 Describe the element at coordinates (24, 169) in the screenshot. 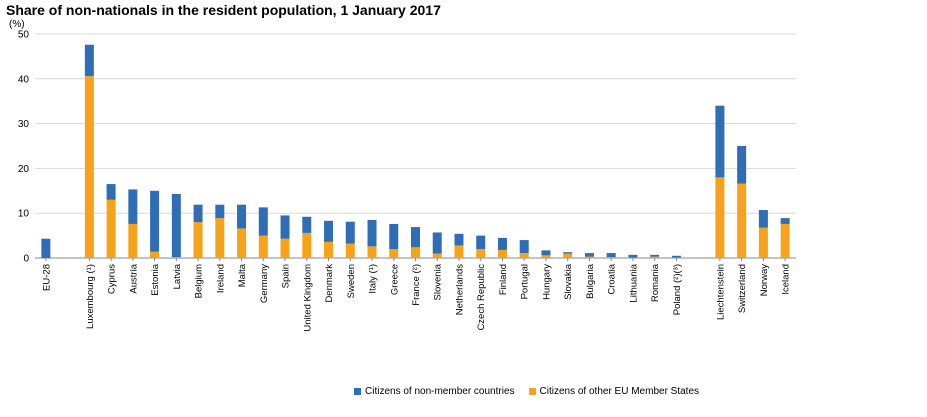

I see `y-tick-label: 20` at that location.